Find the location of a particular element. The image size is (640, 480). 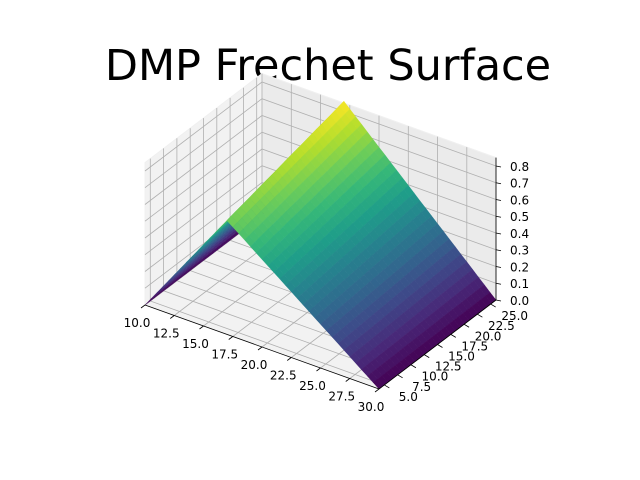

y-tick-label: 7.5 is located at coordinates (421, 387).